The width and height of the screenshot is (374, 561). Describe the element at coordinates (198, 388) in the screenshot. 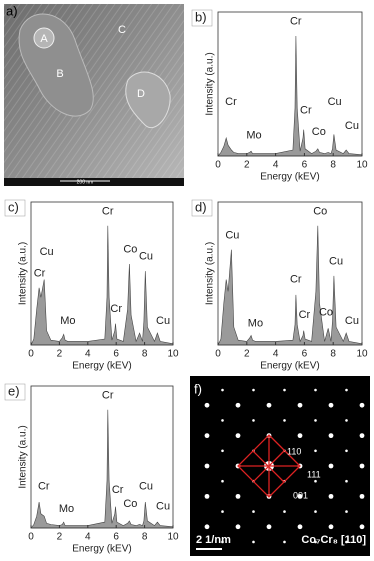

I see `panel-label: f)` at that location.